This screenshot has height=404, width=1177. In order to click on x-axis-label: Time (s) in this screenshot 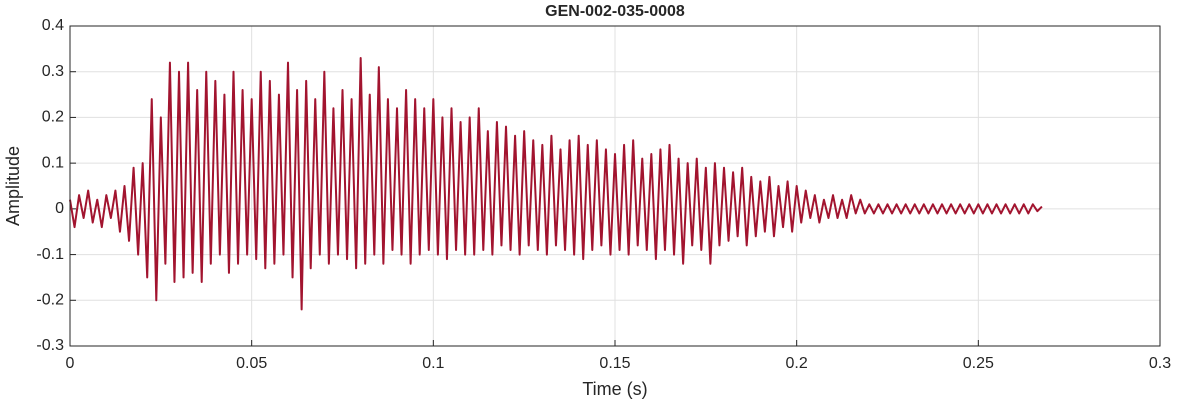, I will do `click(614, 389)`.